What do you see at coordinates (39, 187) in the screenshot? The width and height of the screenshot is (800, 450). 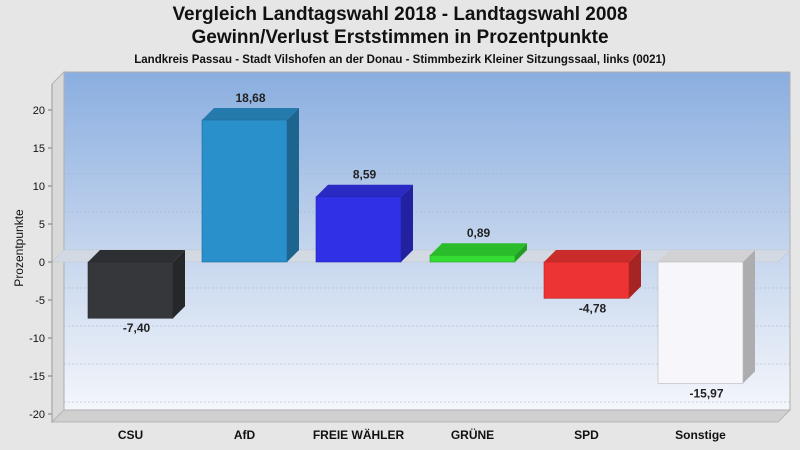 I see `y-tick-label: 10` at bounding box center [39, 187].